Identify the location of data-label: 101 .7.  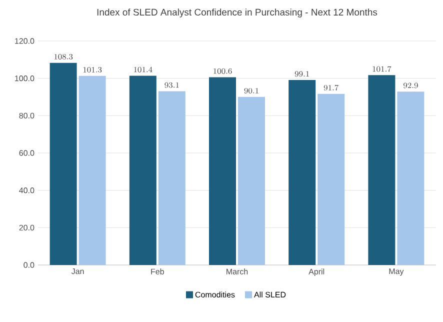
(382, 69).